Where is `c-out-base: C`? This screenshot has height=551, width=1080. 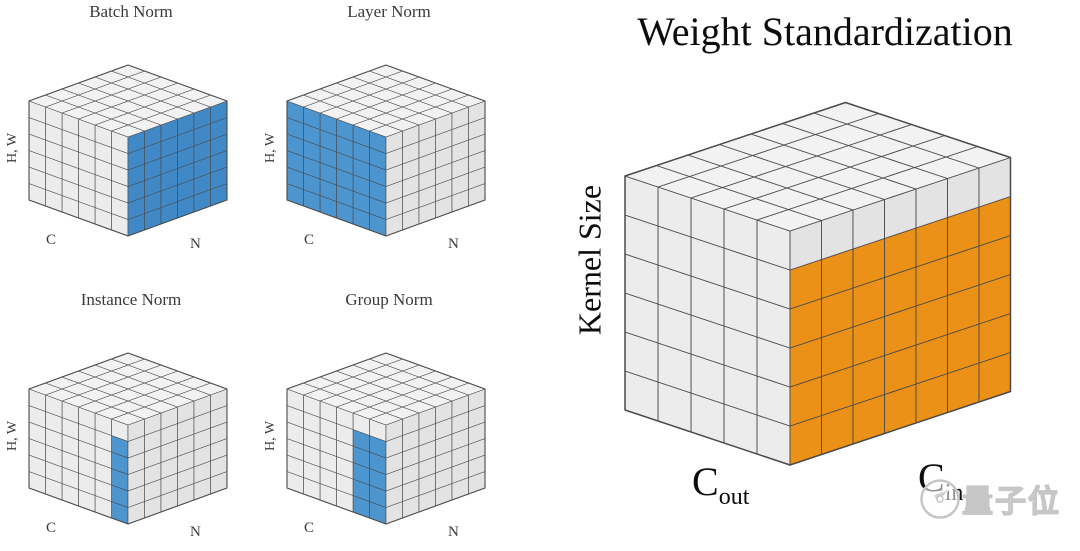 c-out-base: C is located at coordinates (705, 481).